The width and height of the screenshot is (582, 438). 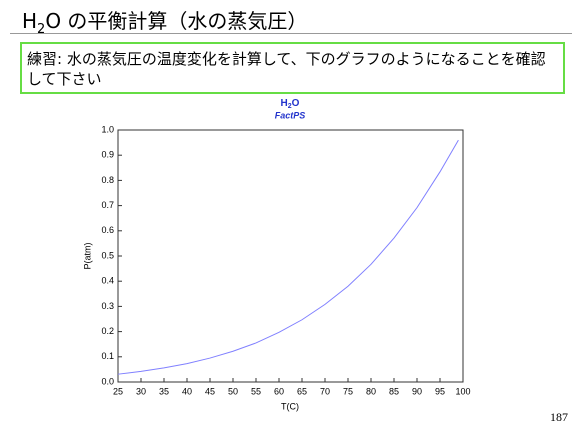 What do you see at coordinates (107, 331) in the screenshot?
I see `y-tick-label: 0.2` at bounding box center [107, 331].